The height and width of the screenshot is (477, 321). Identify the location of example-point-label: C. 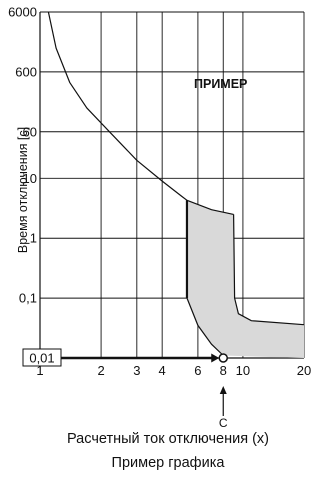
(223, 423).